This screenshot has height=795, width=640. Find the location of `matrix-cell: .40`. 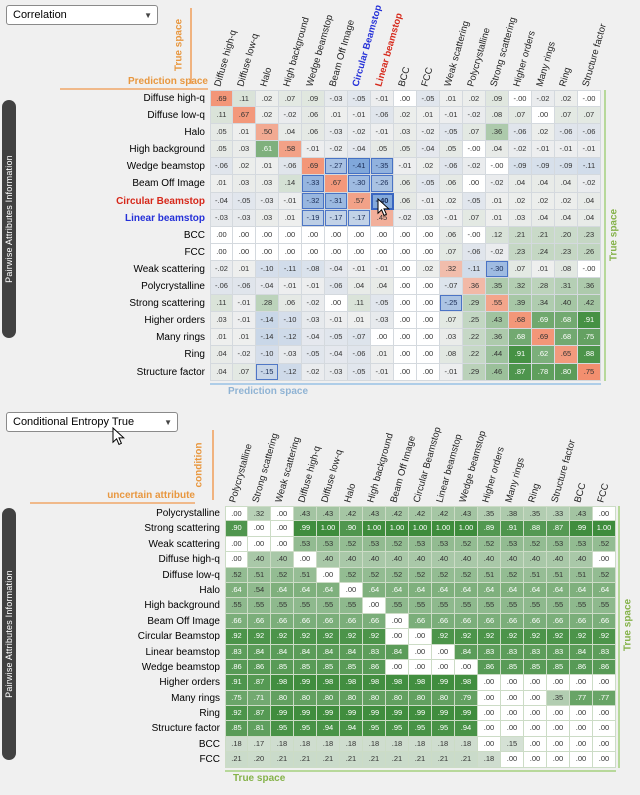

matrix-cell: .40 is located at coordinates (512, 560).